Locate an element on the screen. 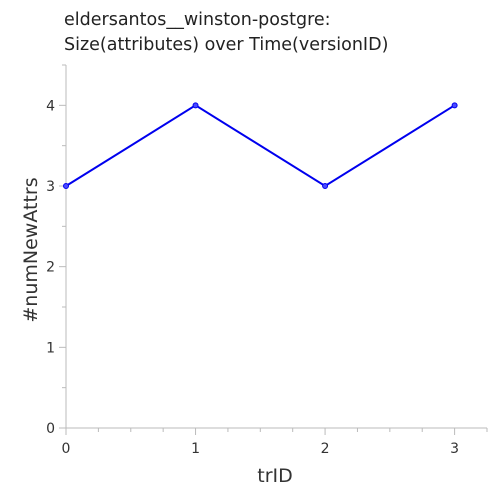 Image resolution: width=500 pixels, height=500 pixels. x-tick-label: 0 is located at coordinates (66, 449).